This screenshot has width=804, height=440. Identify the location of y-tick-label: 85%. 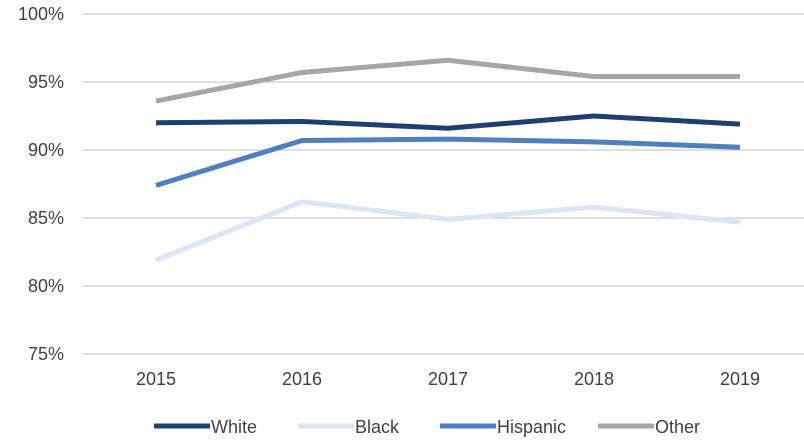
(46, 218).